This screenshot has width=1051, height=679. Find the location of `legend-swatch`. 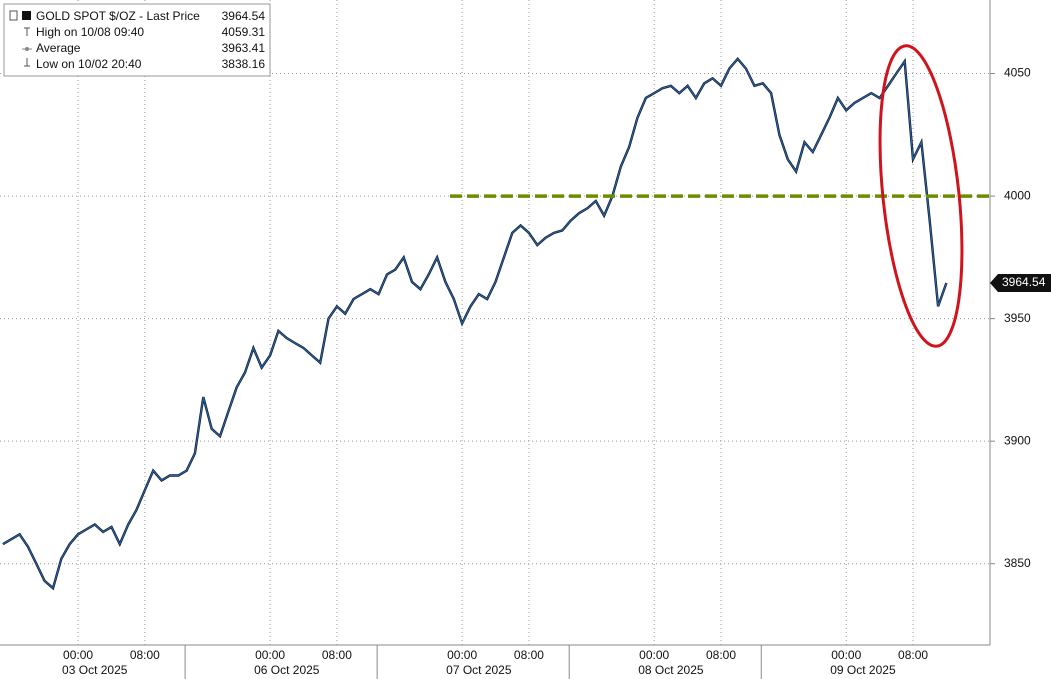

legend-swatch is located at coordinates (26, 15).